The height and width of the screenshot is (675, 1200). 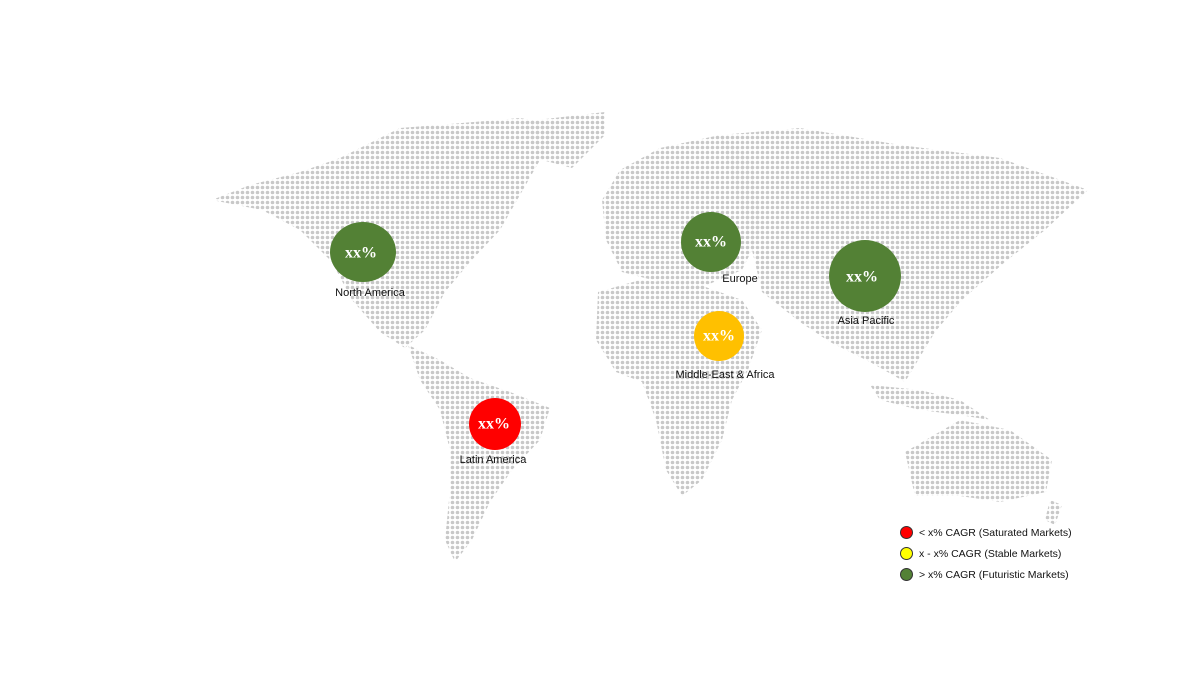 I want to click on legend-item-stable: x - x% CAGR (Stable Markets), so click(x=986, y=553).